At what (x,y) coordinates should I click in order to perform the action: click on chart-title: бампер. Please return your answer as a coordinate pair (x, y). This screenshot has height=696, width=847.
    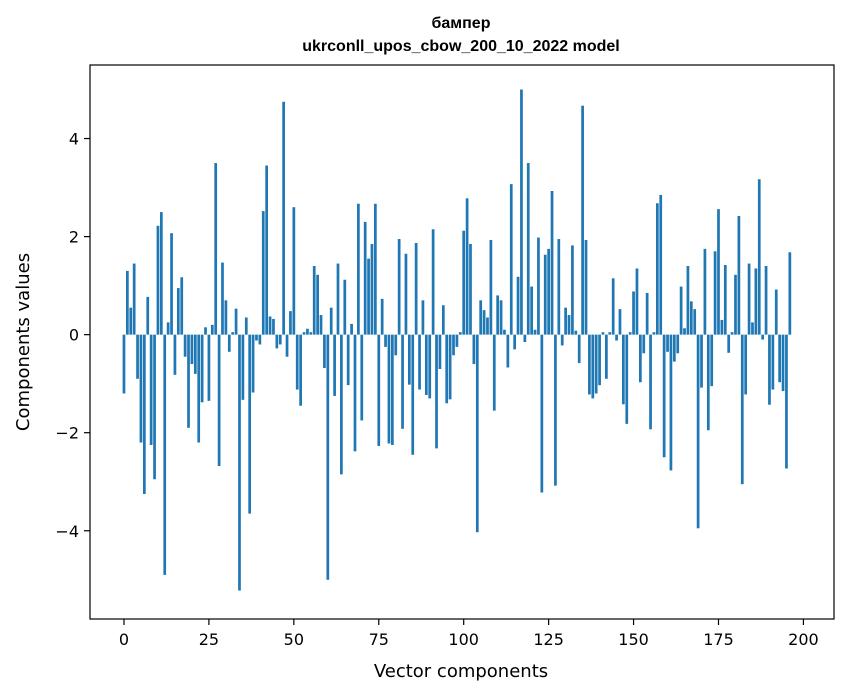
    Looking at the image, I should click on (461, 23).